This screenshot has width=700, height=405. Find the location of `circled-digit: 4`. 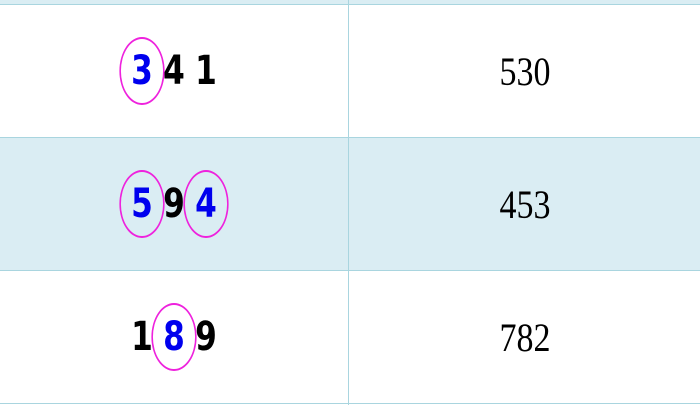

circled-digit: 4 is located at coordinates (206, 204).